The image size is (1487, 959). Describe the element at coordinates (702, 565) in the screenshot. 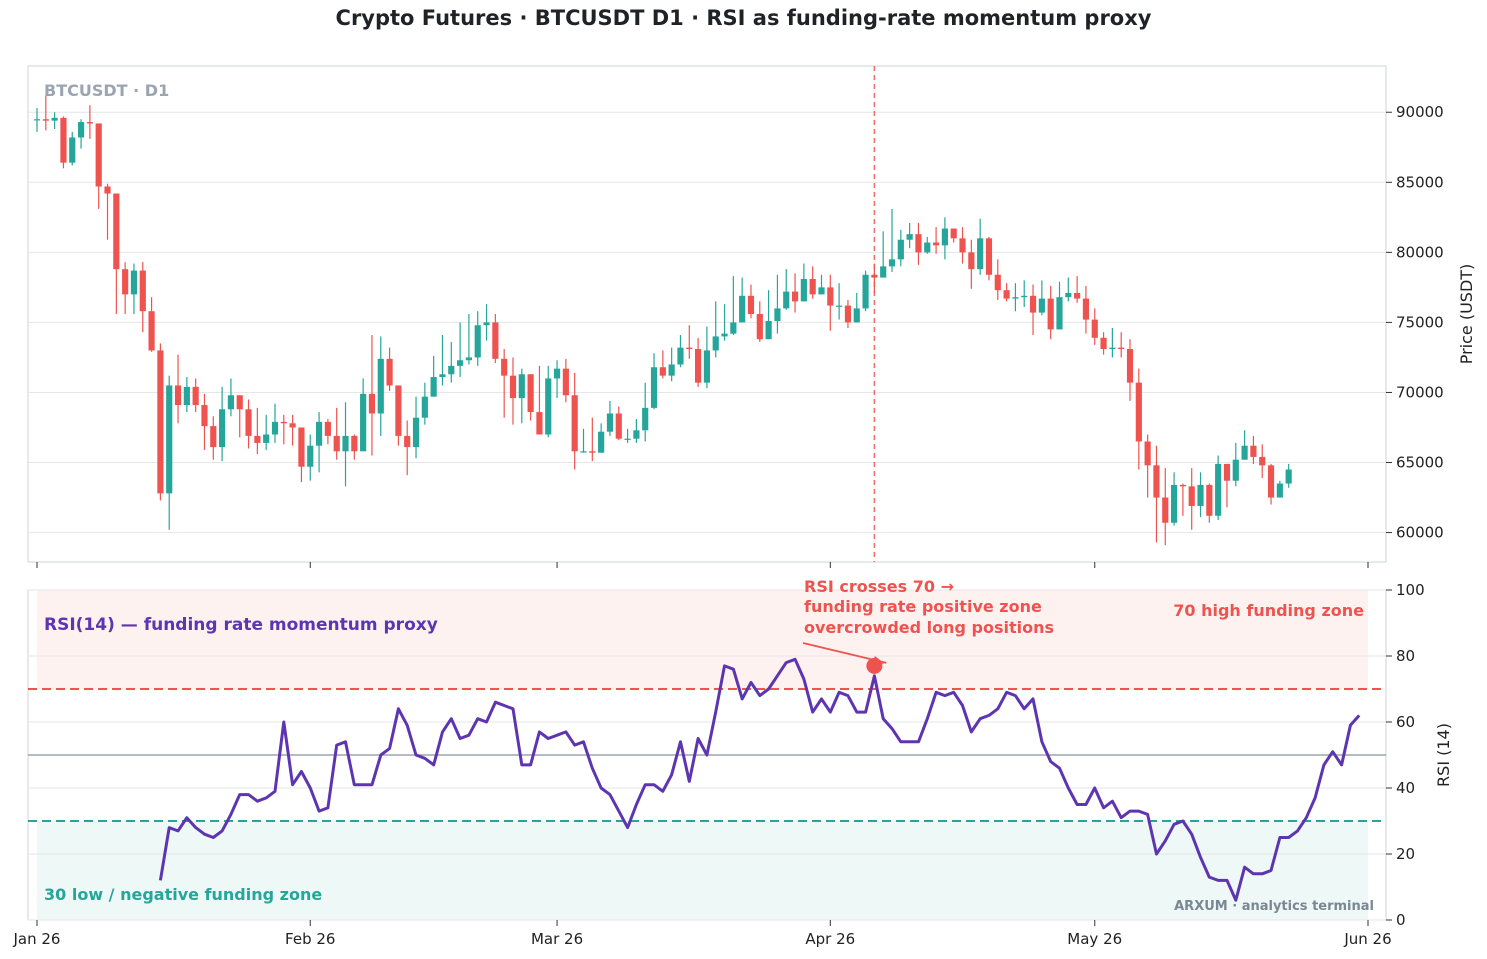

I see `price-x-tickmarks` at that location.